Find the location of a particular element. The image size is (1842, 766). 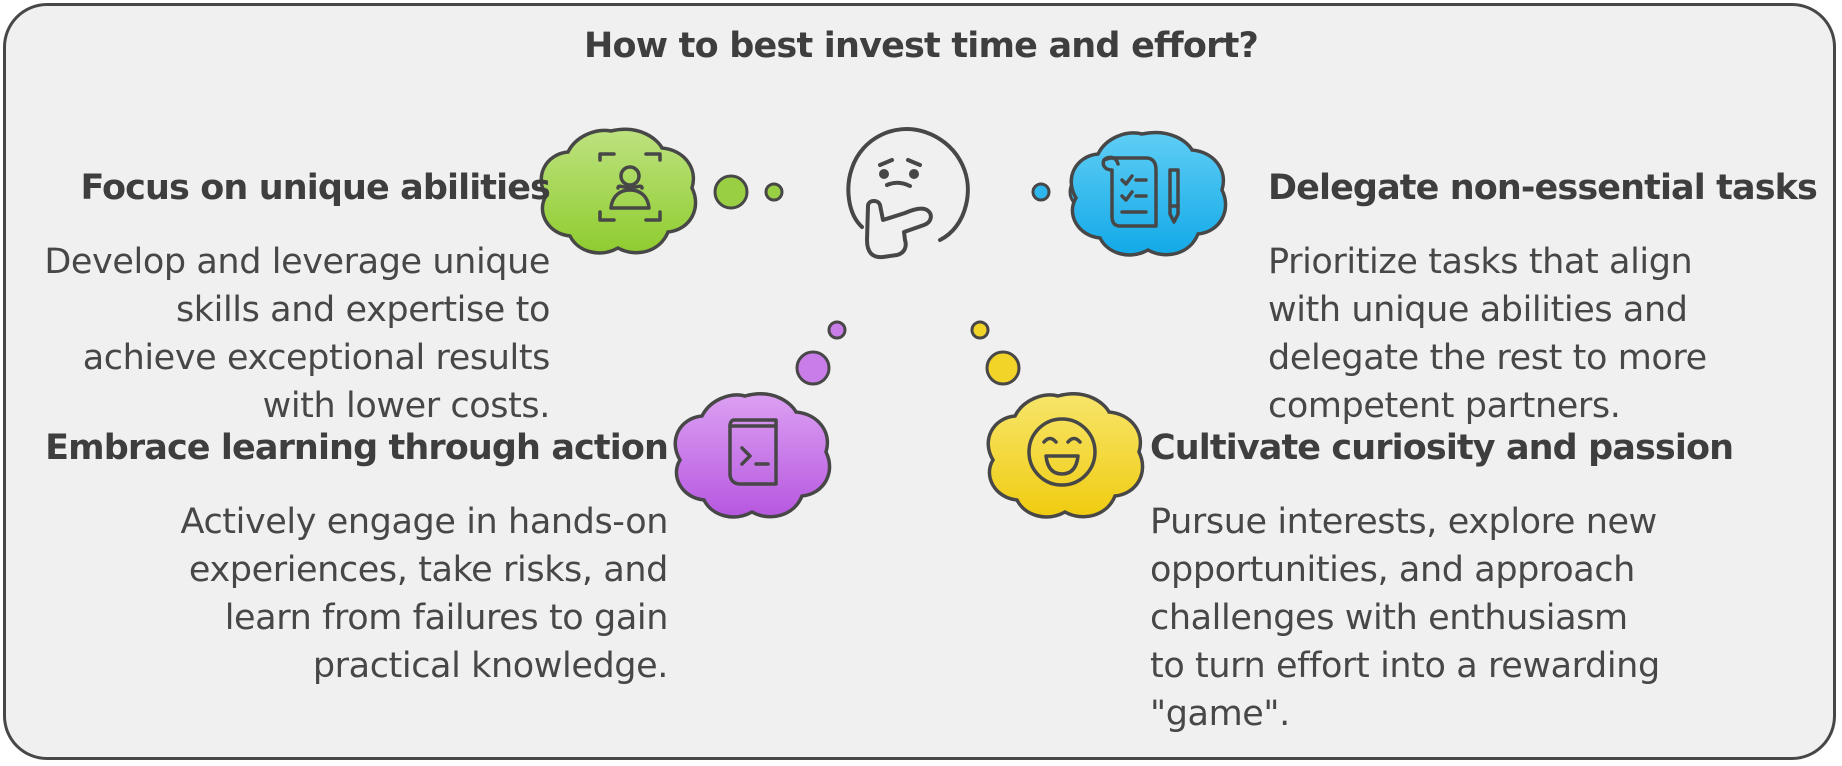

thought-dots-purple is located at coordinates (821, 353).